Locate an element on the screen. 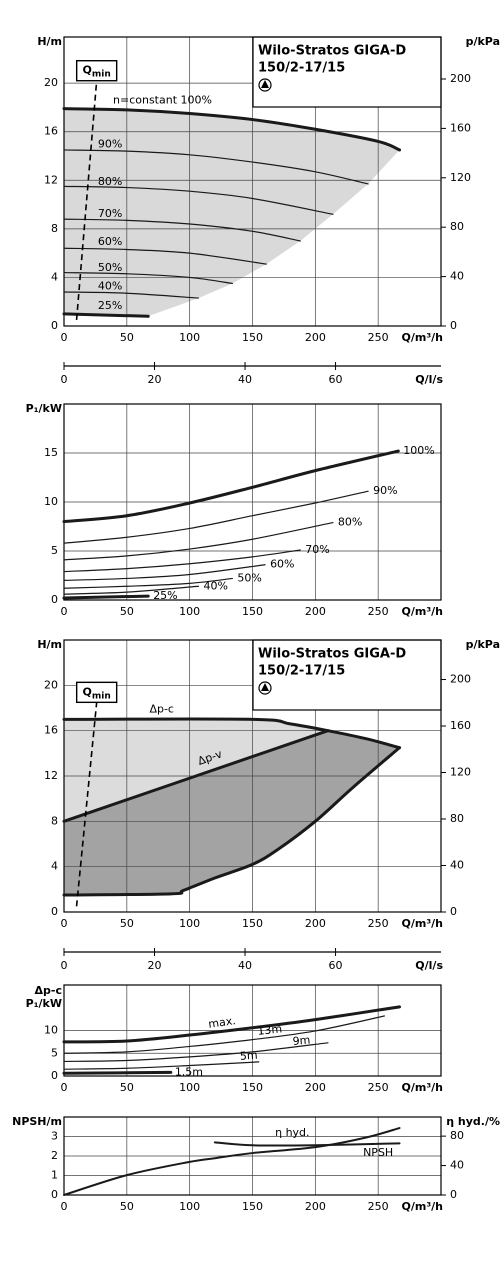  y-tick-label: 2 is located at coordinates (54, 1155).